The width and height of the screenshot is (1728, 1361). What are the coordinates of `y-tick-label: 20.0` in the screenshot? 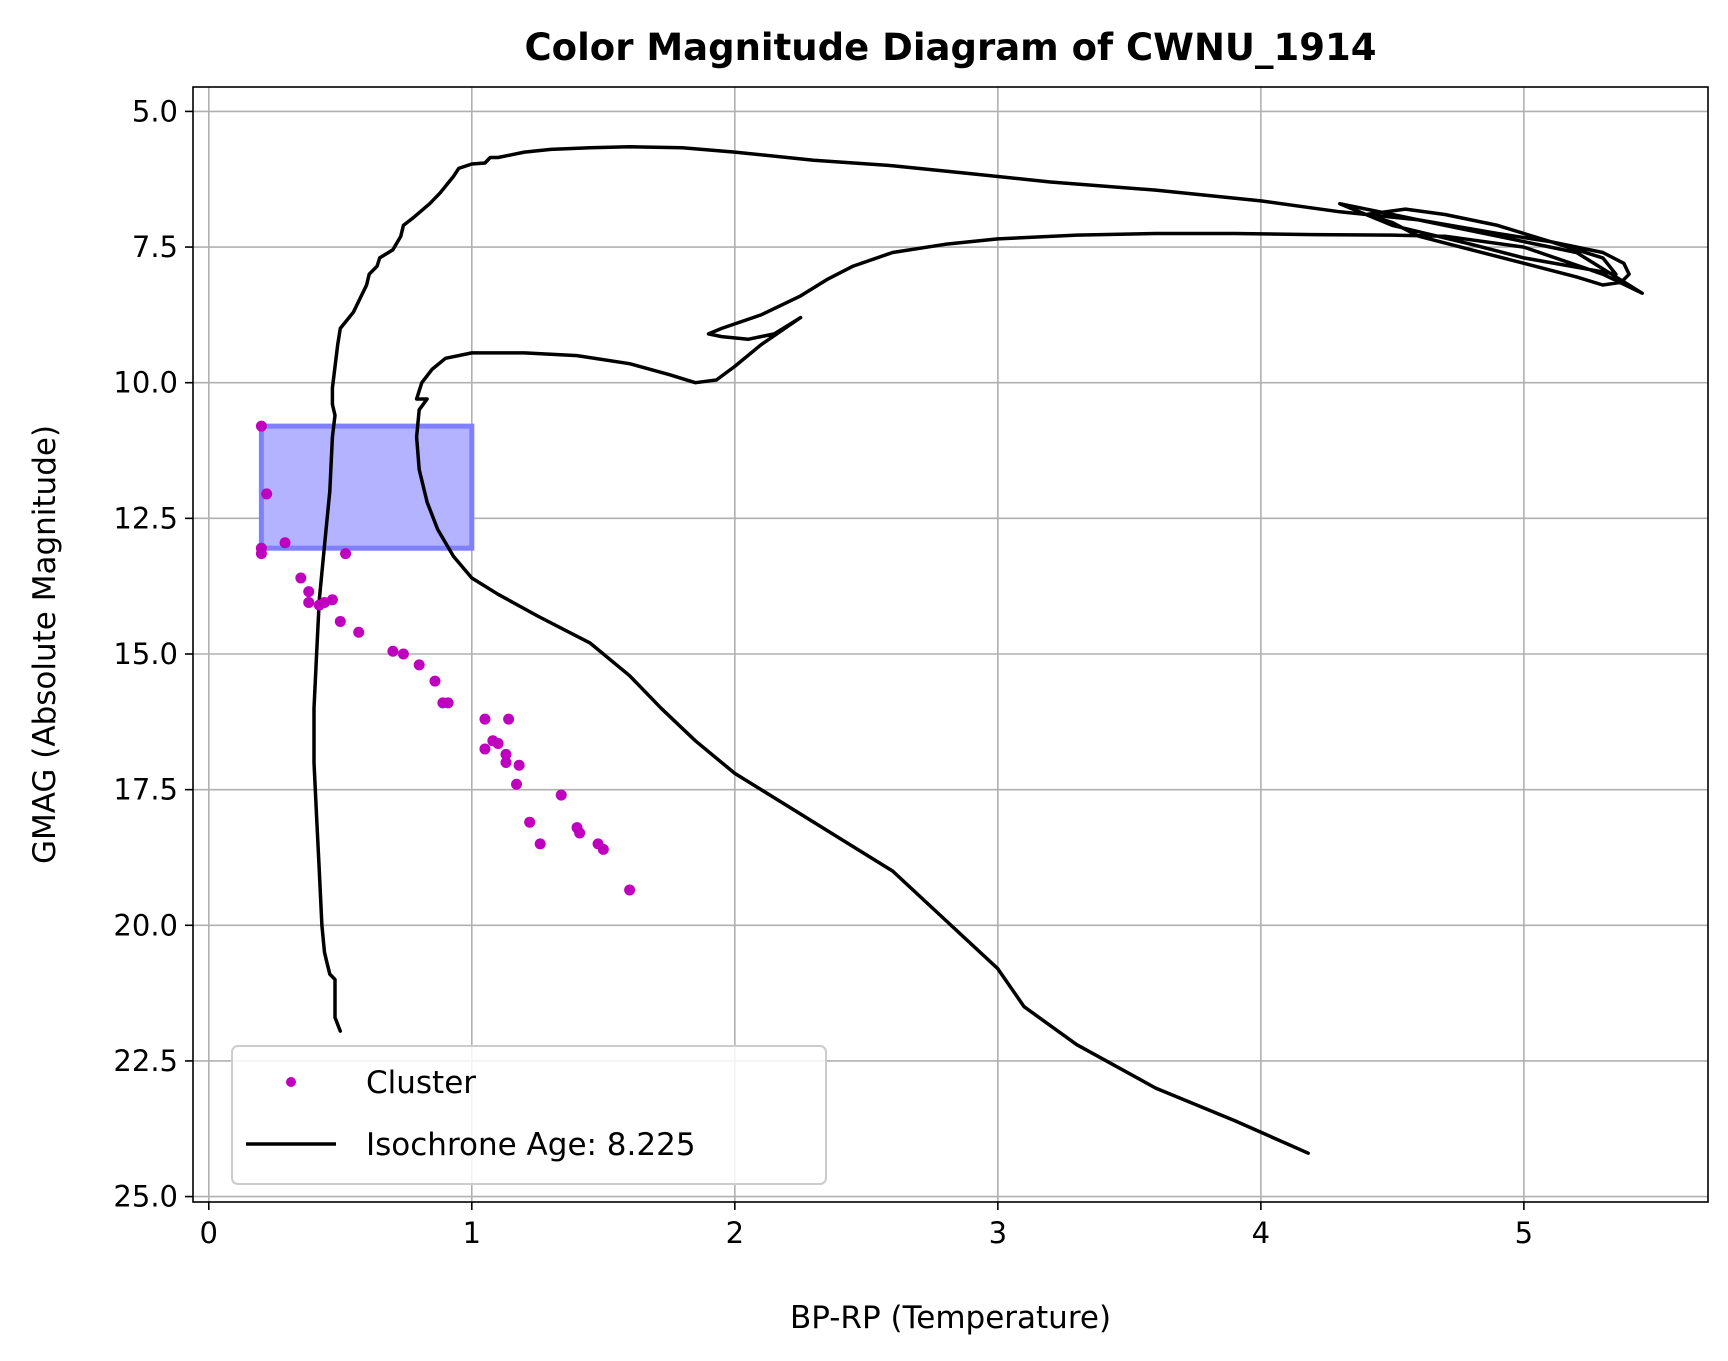 It's located at (145, 925).